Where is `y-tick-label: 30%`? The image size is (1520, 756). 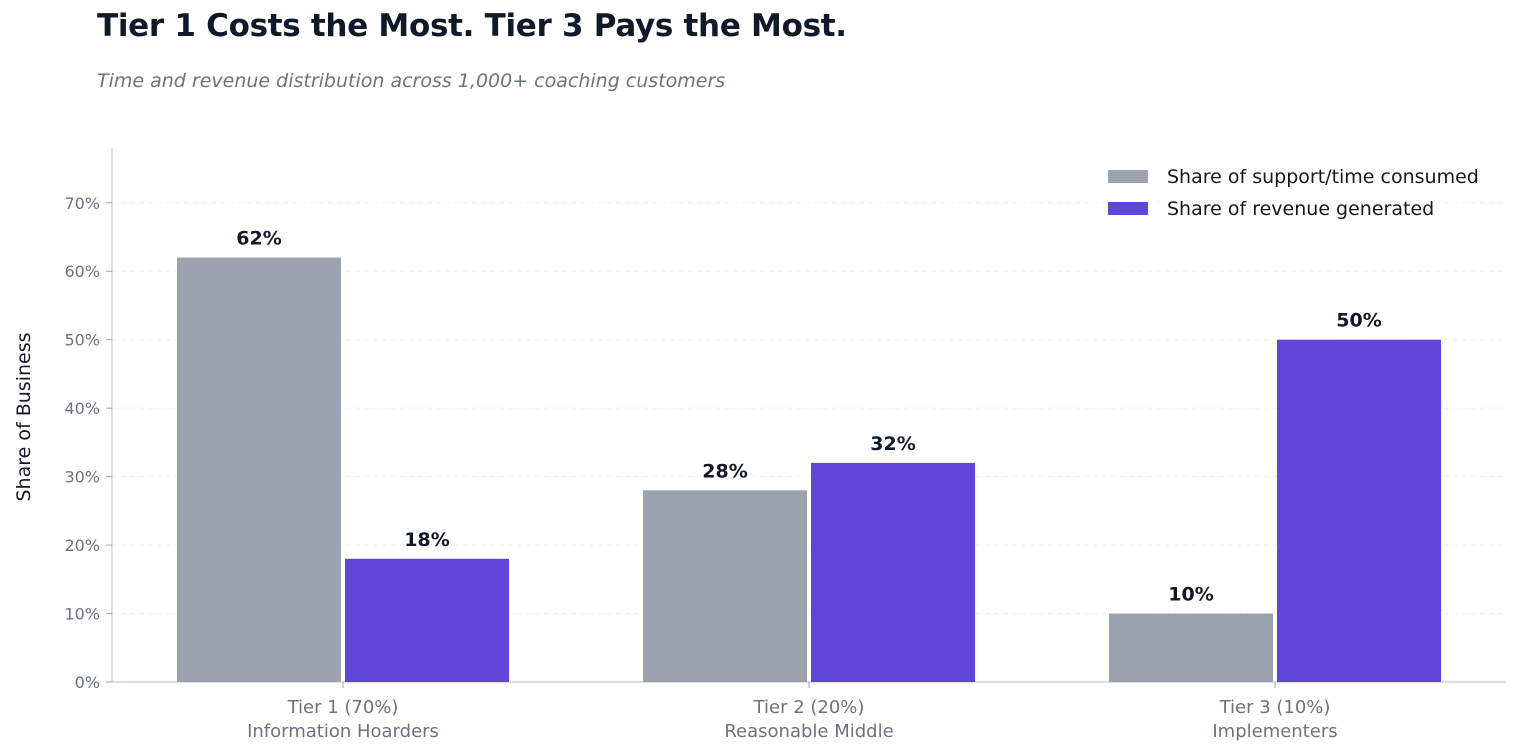 y-tick-label: 30% is located at coordinates (82, 477).